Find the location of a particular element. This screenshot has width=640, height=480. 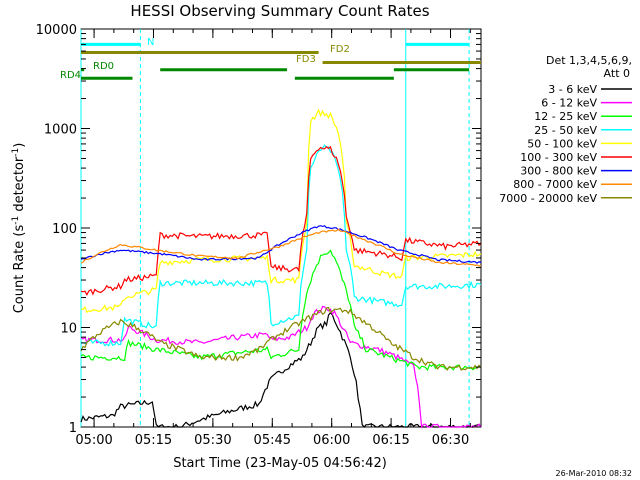

x-tick-label-06-15: 06:15 is located at coordinates (390, 440).